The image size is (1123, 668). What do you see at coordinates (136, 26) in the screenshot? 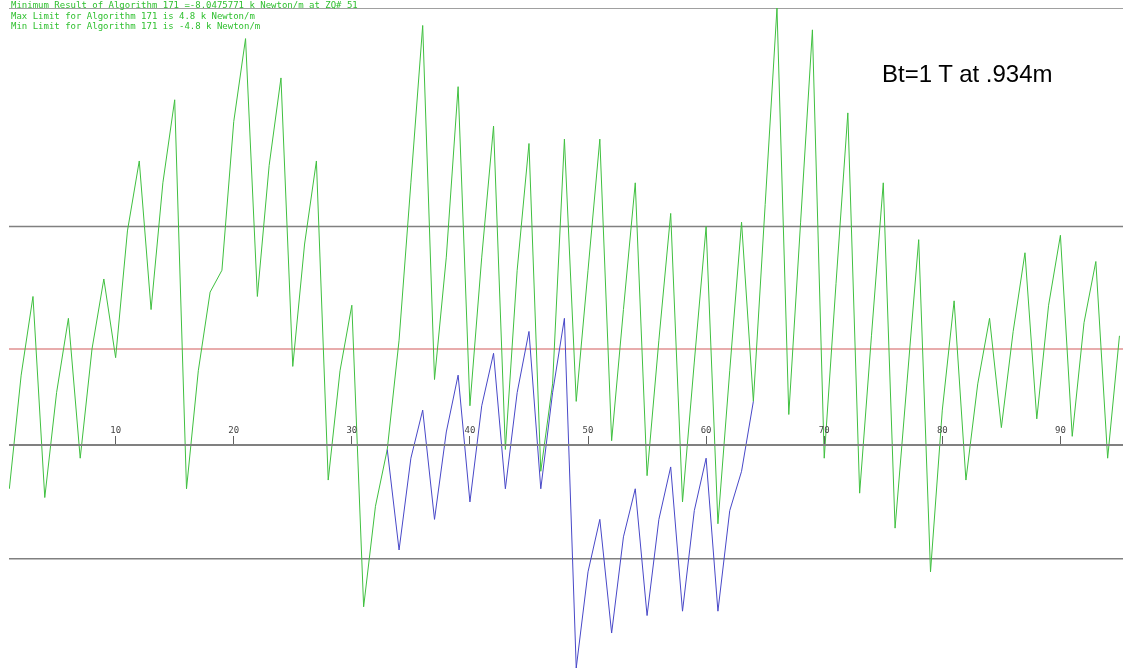
I see `annotation: Min Limit for Algorithm 171 is -4.8 k Newton/m` at bounding box center [136, 26].